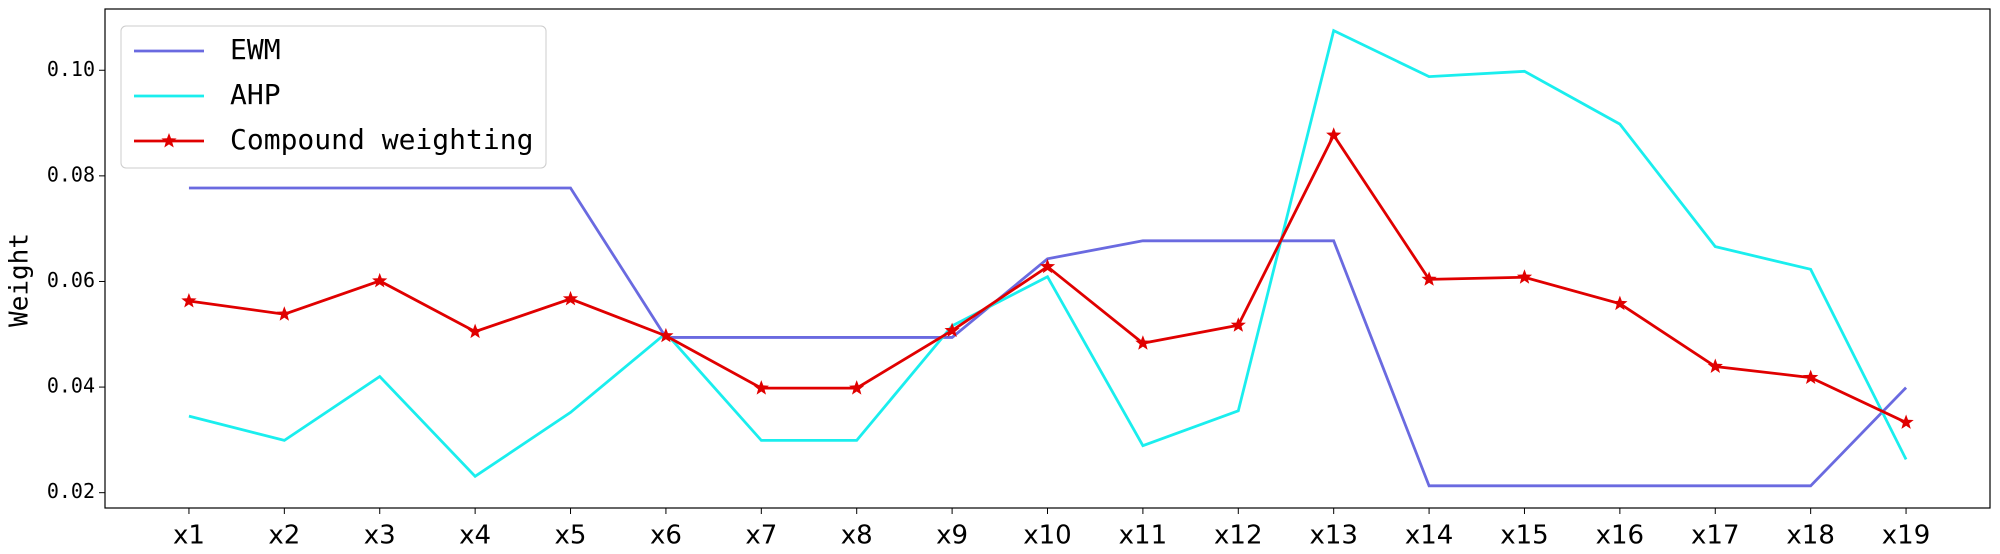  What do you see at coordinates (333, 97) in the screenshot?
I see `legend-box` at bounding box center [333, 97].